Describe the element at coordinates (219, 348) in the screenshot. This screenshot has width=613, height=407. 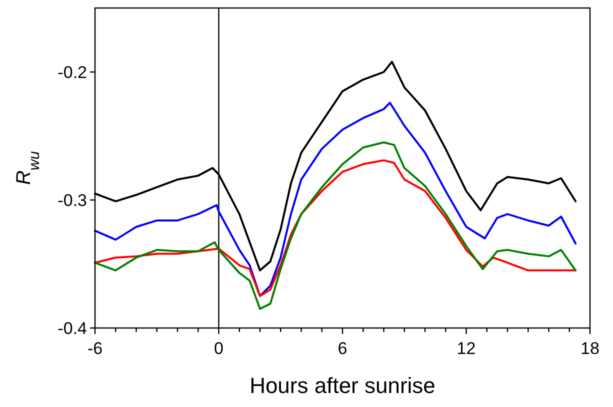
I see `x-tick-label: 0` at that location.